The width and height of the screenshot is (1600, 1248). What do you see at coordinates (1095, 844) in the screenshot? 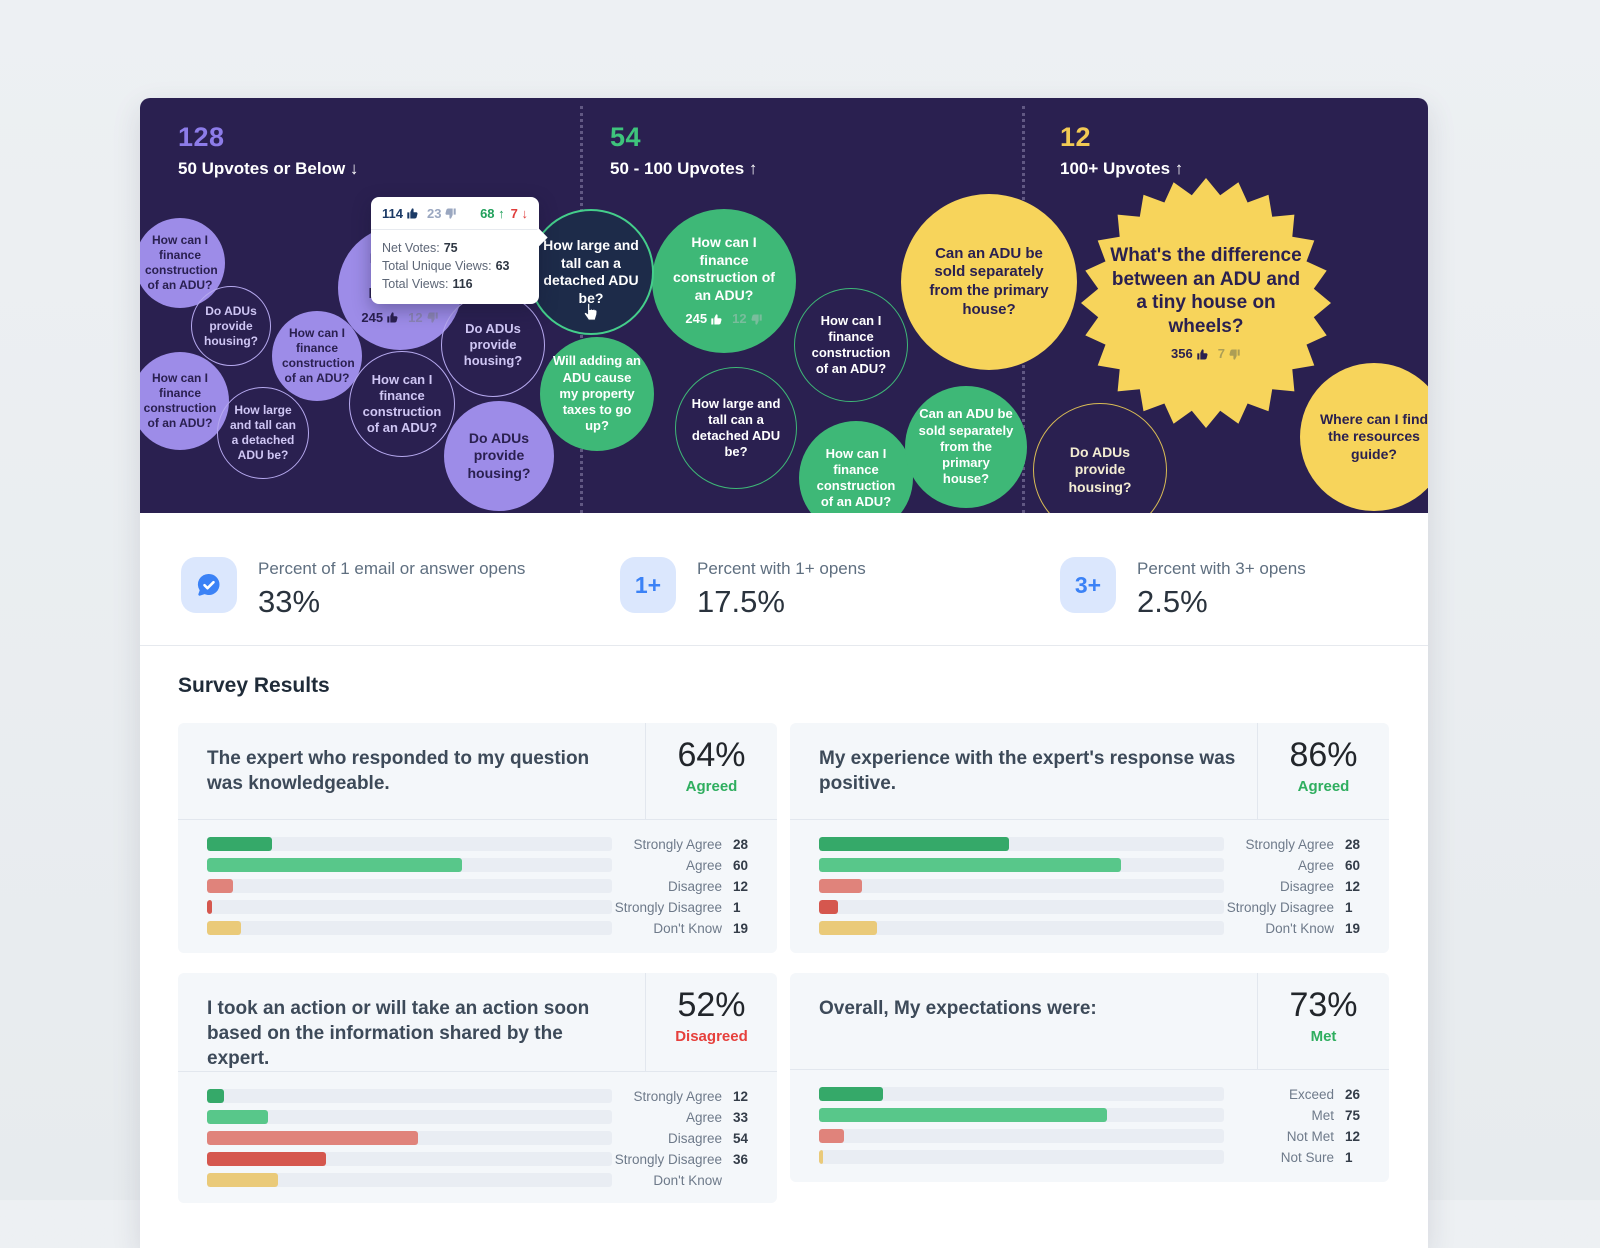
I see `survey-bar-row: Strongly Agree 28` at bounding box center [1095, 844].